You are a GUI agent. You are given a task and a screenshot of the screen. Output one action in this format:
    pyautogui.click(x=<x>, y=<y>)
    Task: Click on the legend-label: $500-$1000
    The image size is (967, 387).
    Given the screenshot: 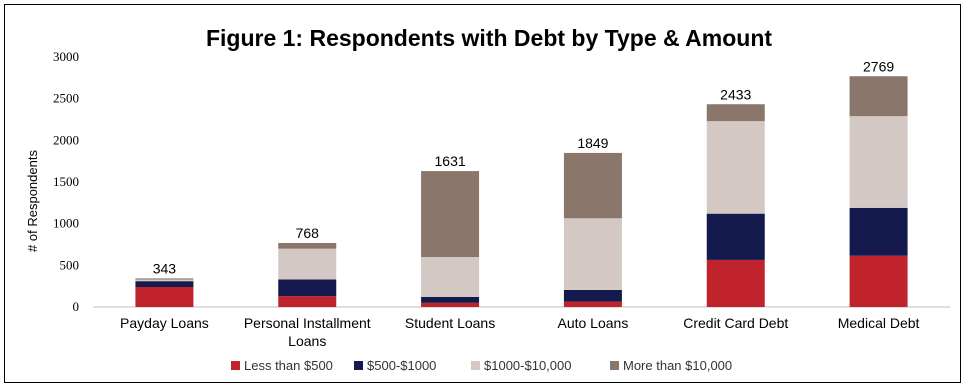 What is the action you would take?
    pyautogui.click(x=401, y=365)
    